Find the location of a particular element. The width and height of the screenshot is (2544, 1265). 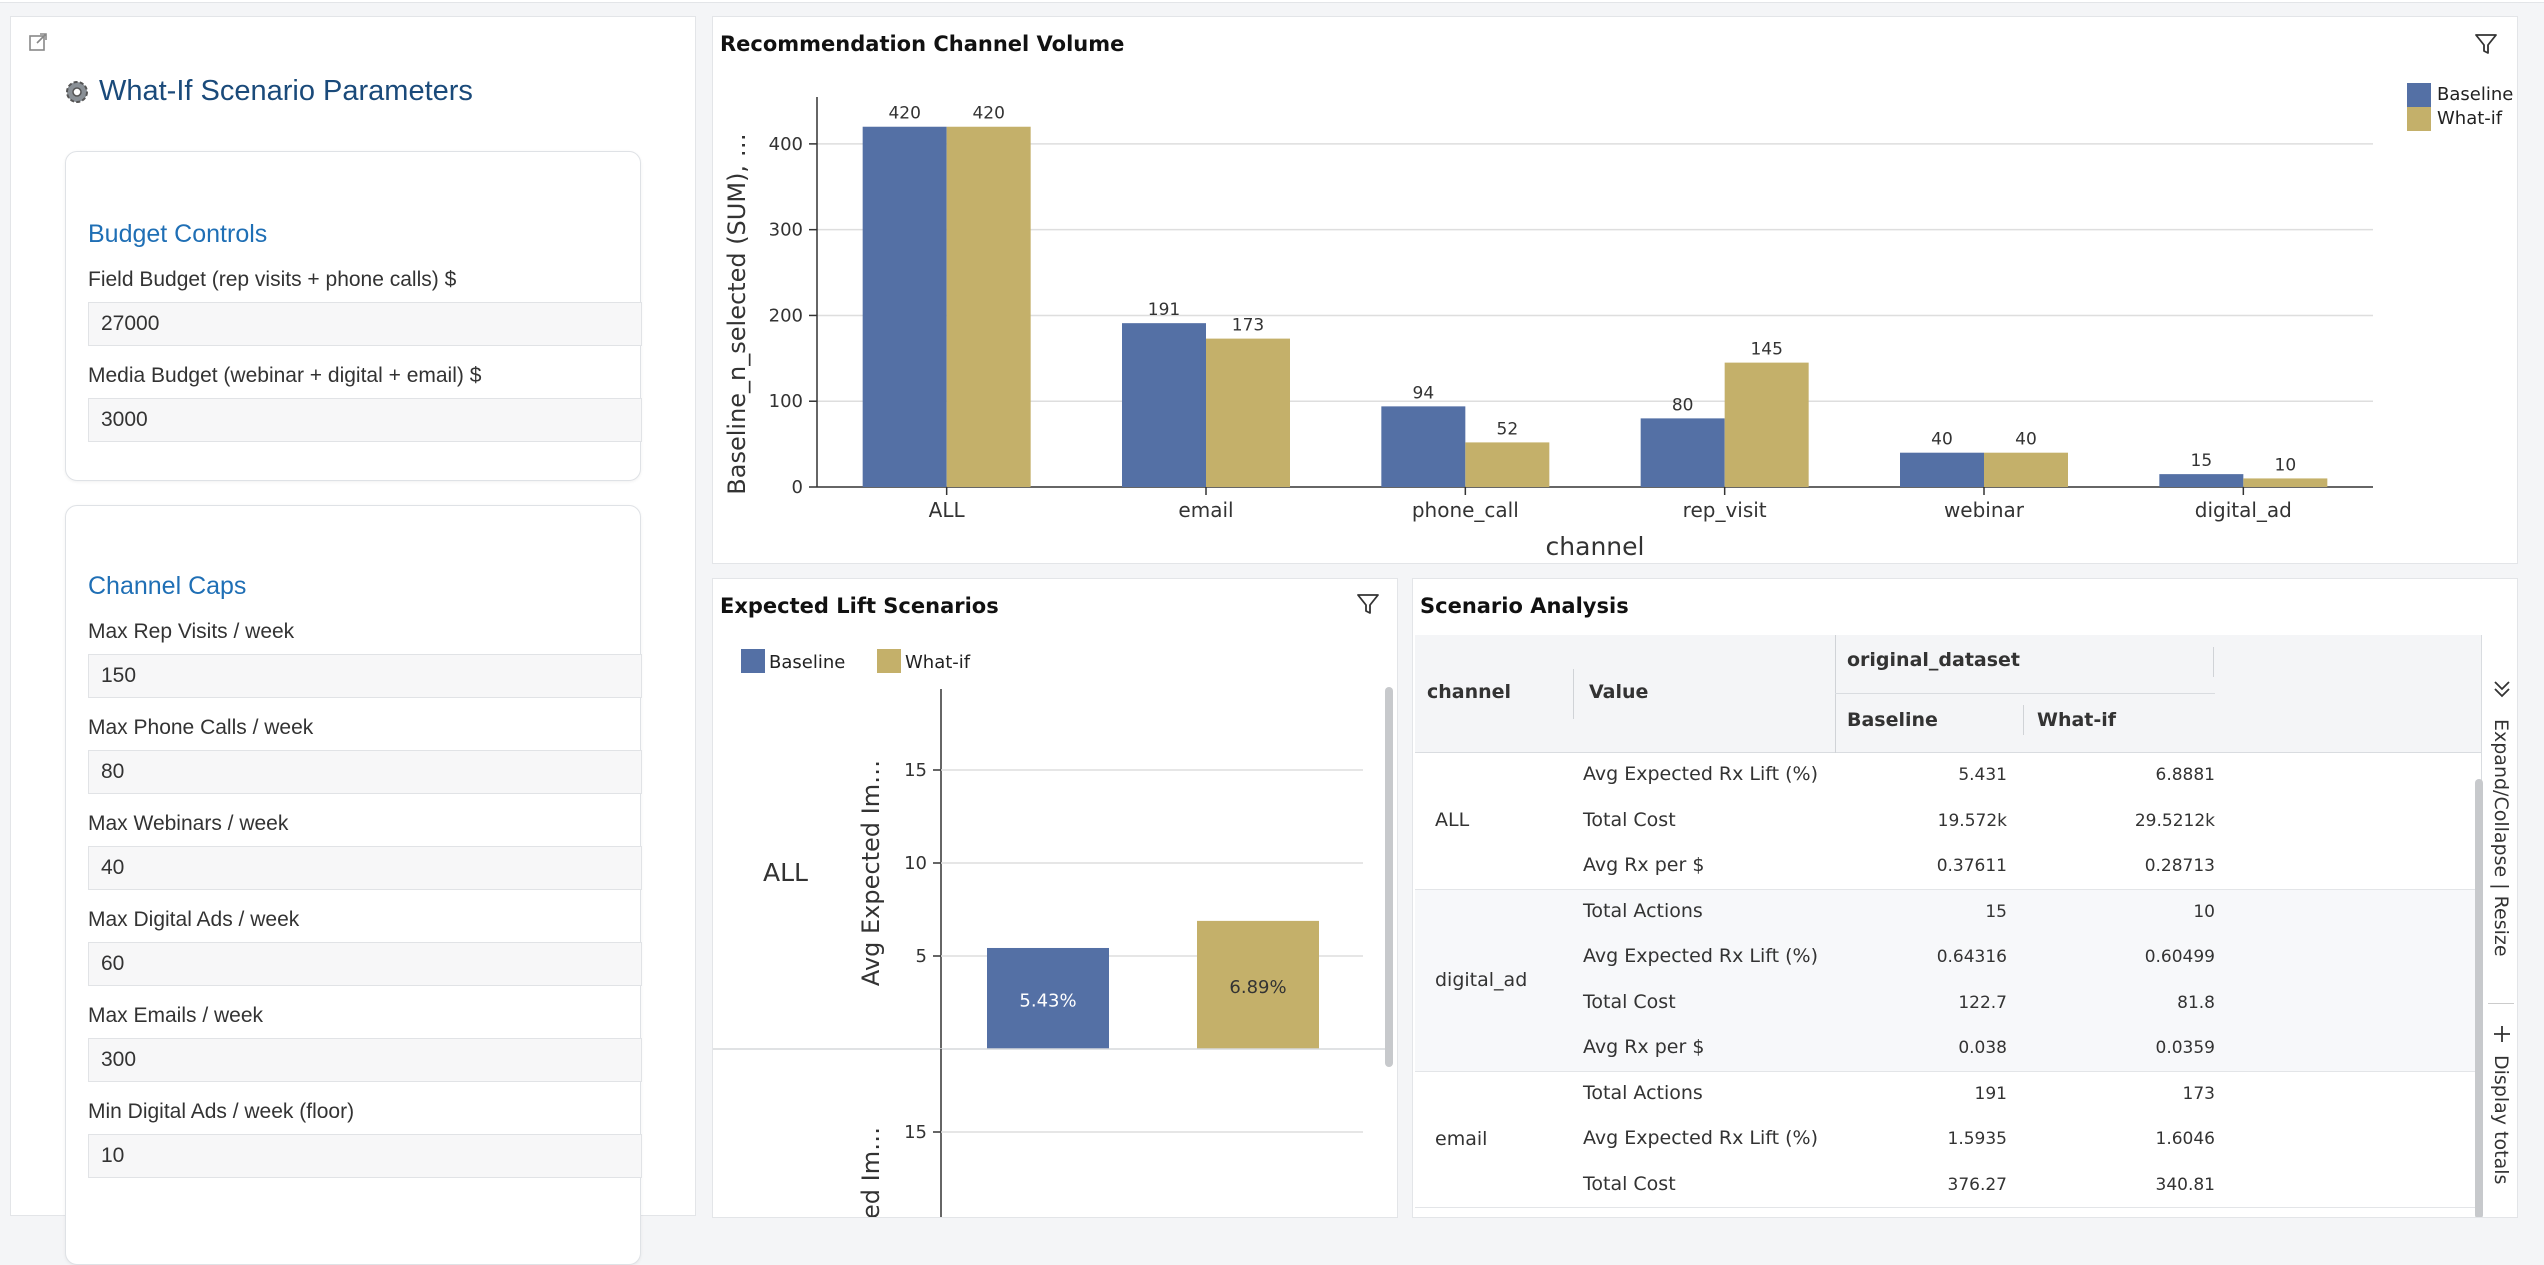

bar-value-label: 145 is located at coordinates (1766, 350).